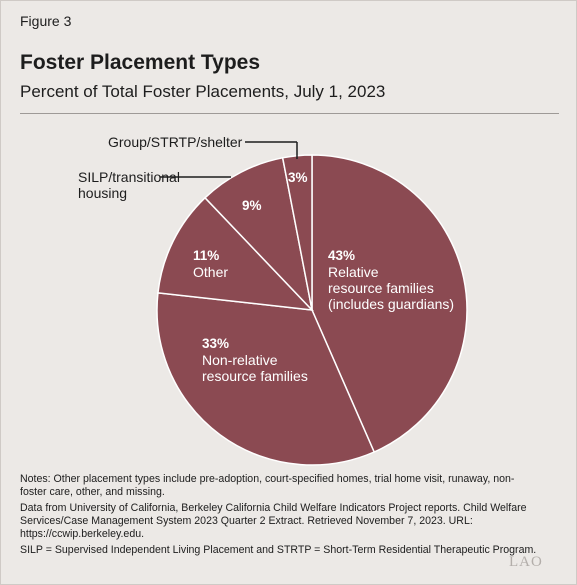 Image resolution: width=577 pixels, height=585 pixels. I want to click on slice-value-label: 33%, so click(215, 343).